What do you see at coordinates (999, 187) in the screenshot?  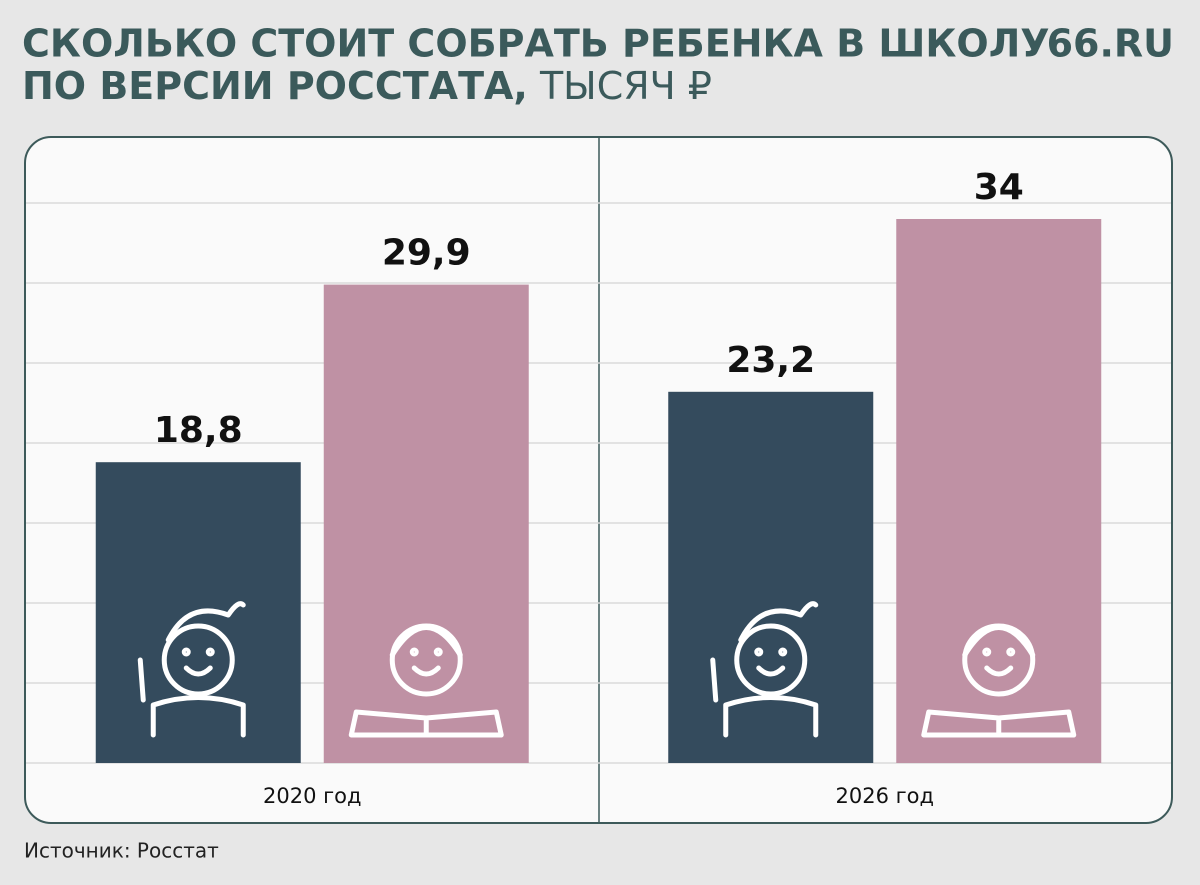 I see `data-label: 34` at bounding box center [999, 187].